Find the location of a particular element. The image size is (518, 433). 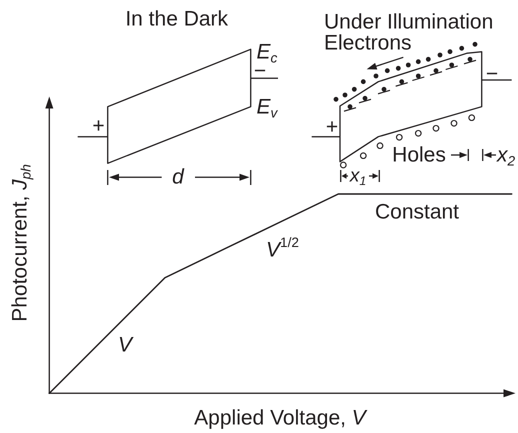

annotation: V is located at coordinates (125, 345).